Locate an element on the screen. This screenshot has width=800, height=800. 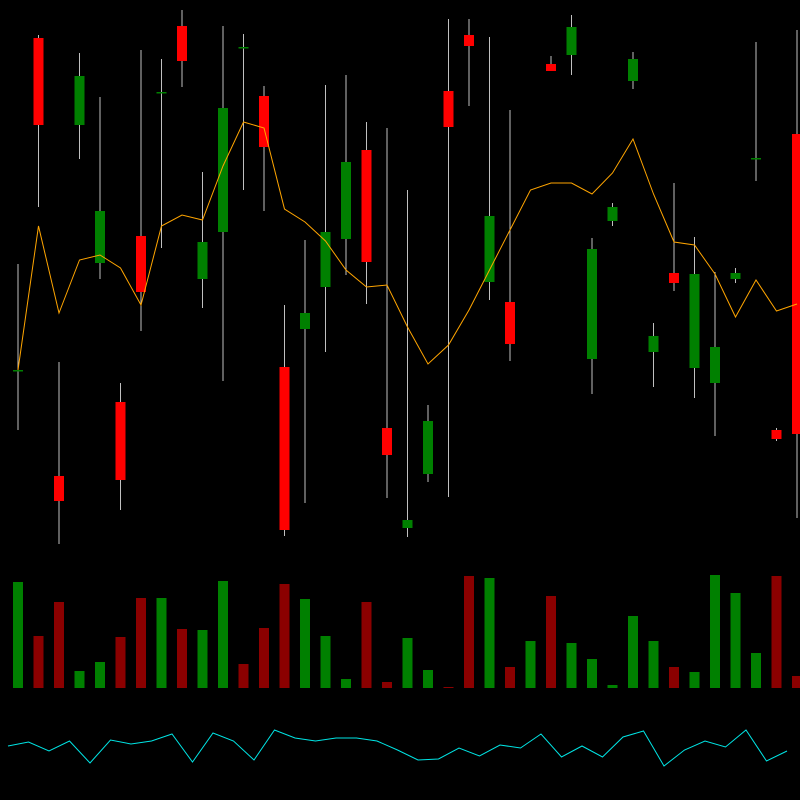
indicator-line is located at coordinates (397, 748).